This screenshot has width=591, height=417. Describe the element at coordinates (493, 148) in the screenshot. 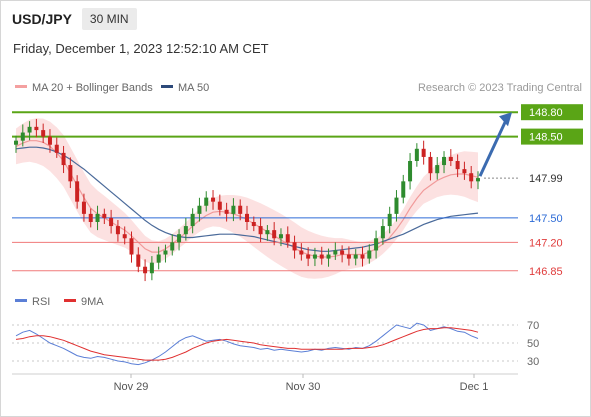

I see `projection-arrow` at that location.